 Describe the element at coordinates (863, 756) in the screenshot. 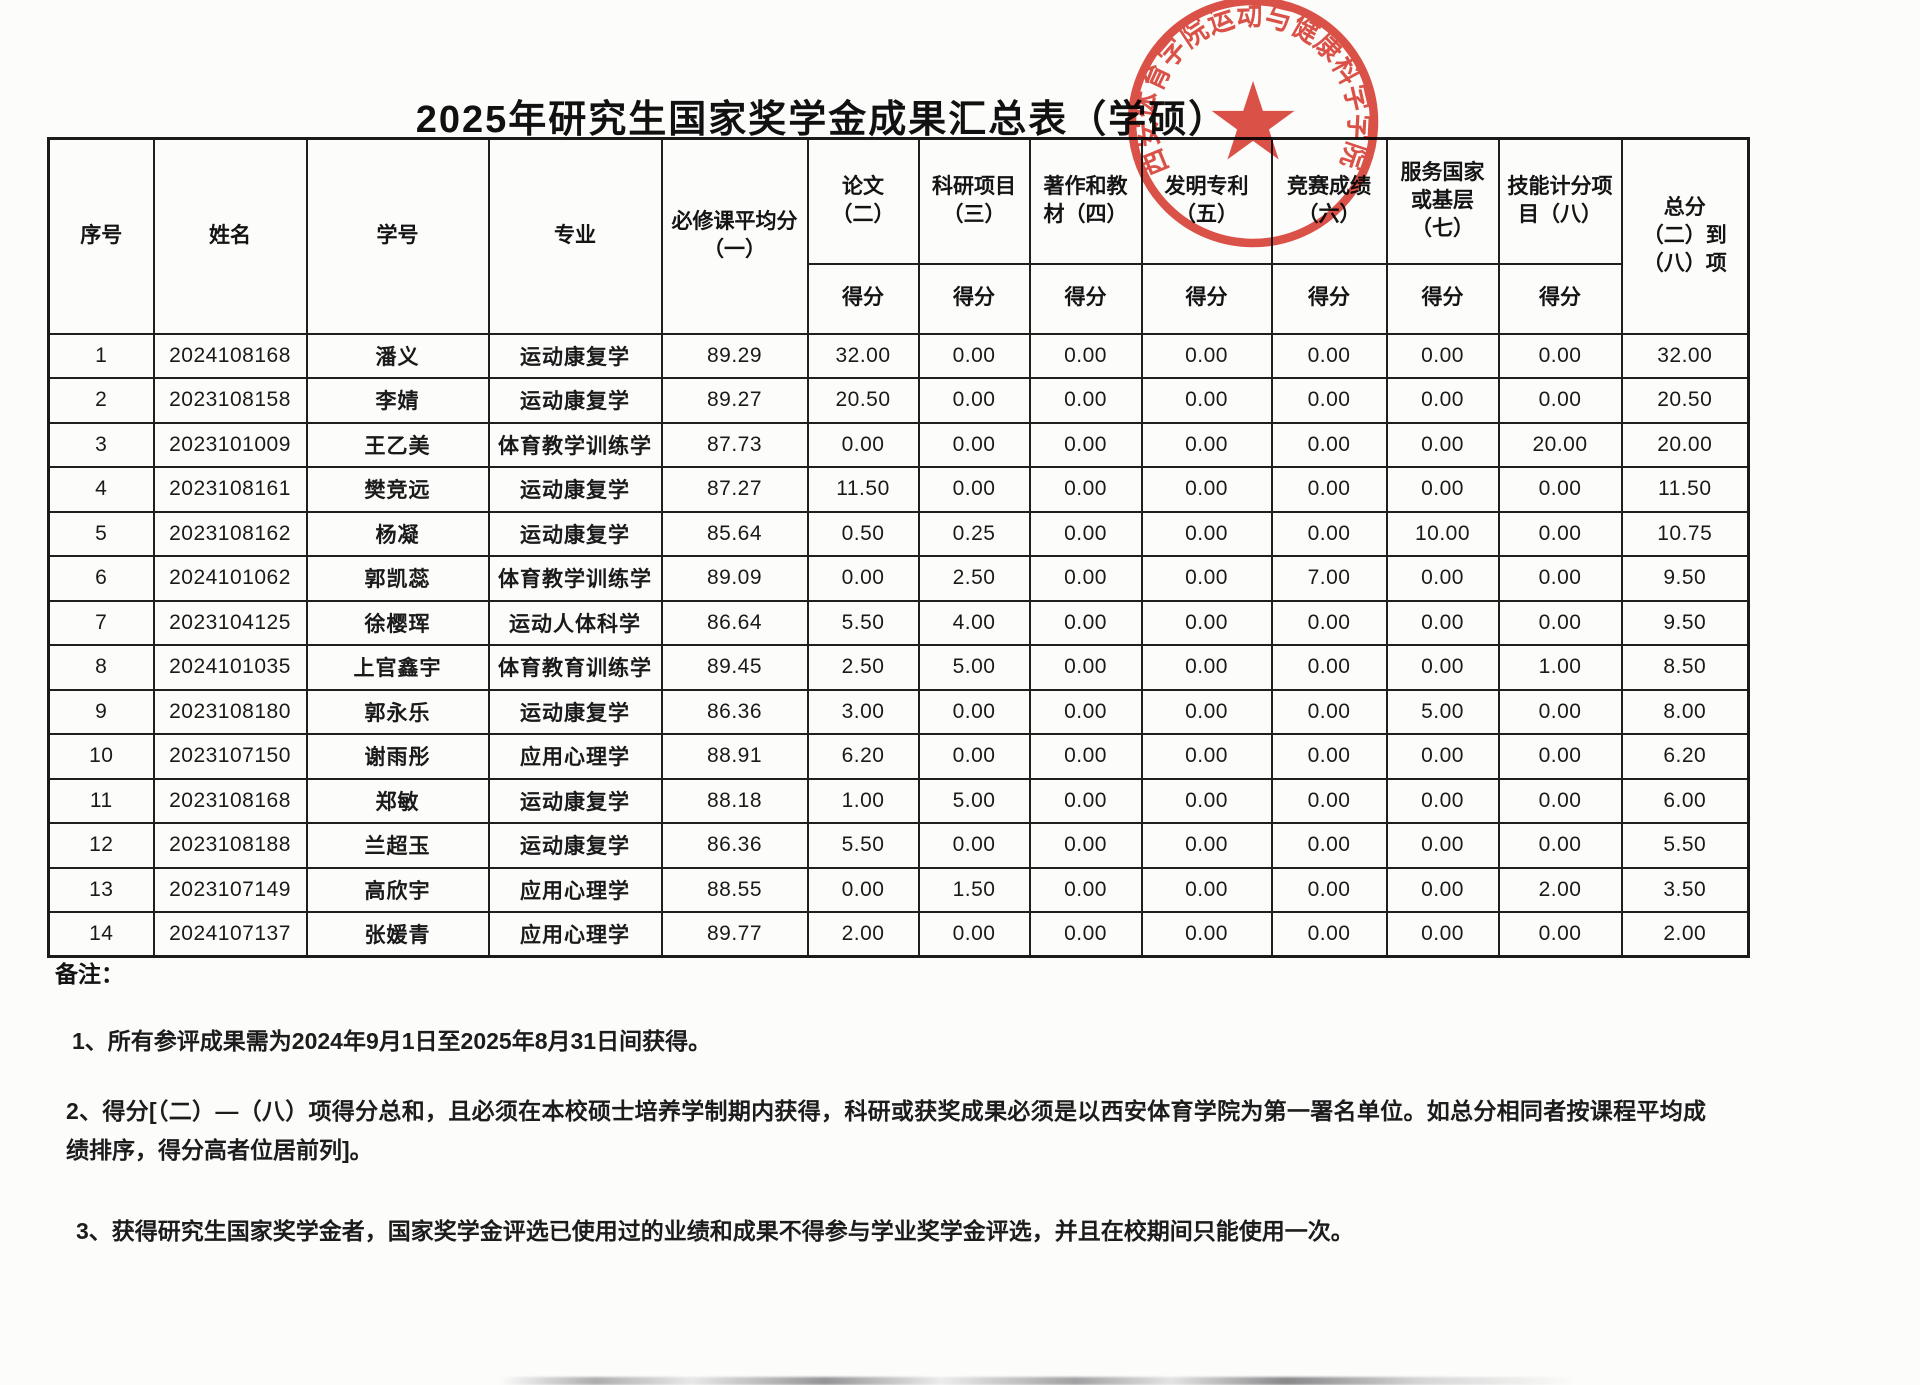

I see `cell-score-paper: 6.20` at that location.